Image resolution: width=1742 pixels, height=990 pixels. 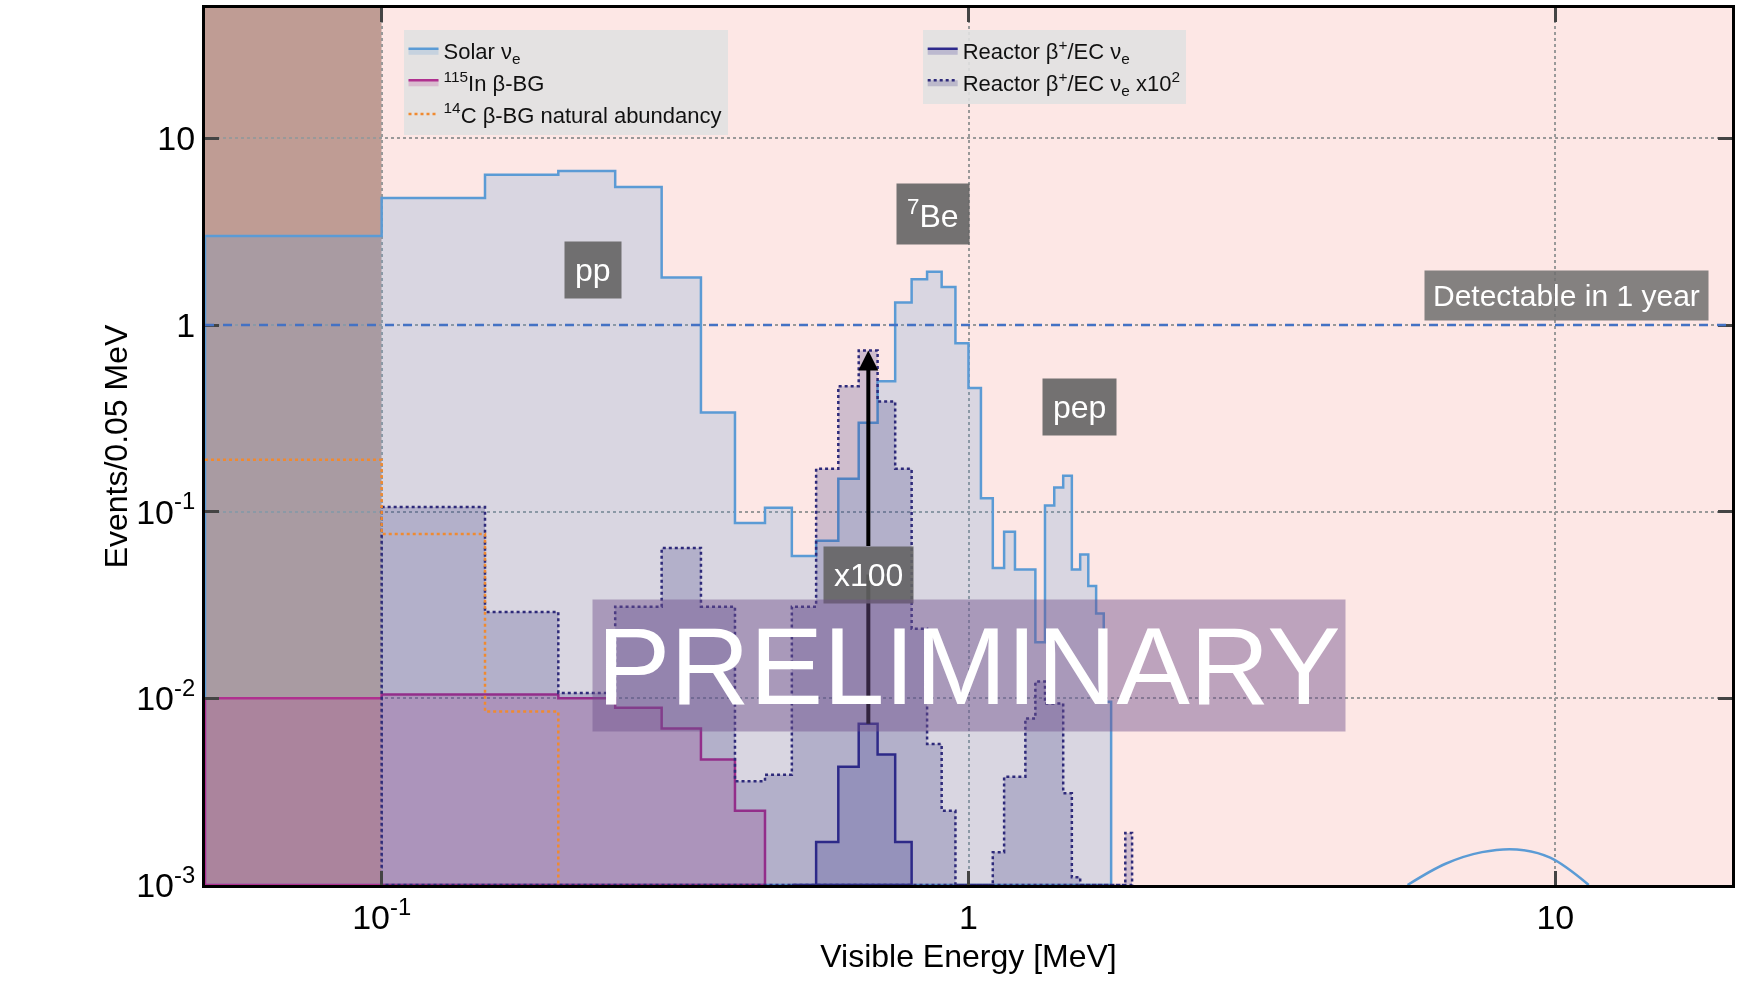 I want to click on annotation: pep, so click(x=1080, y=407).